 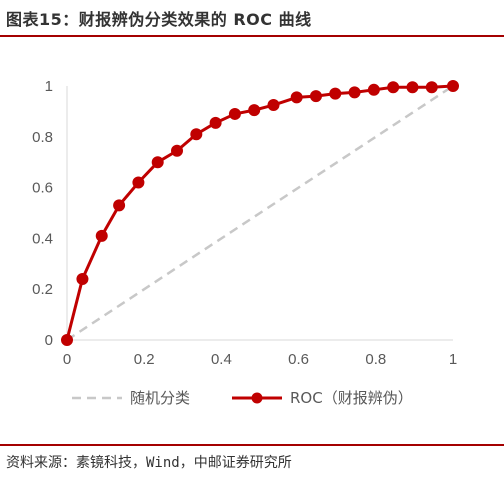 What do you see at coordinates (42, 137) in the screenshot?
I see `y-tick-label: 0.8` at bounding box center [42, 137].